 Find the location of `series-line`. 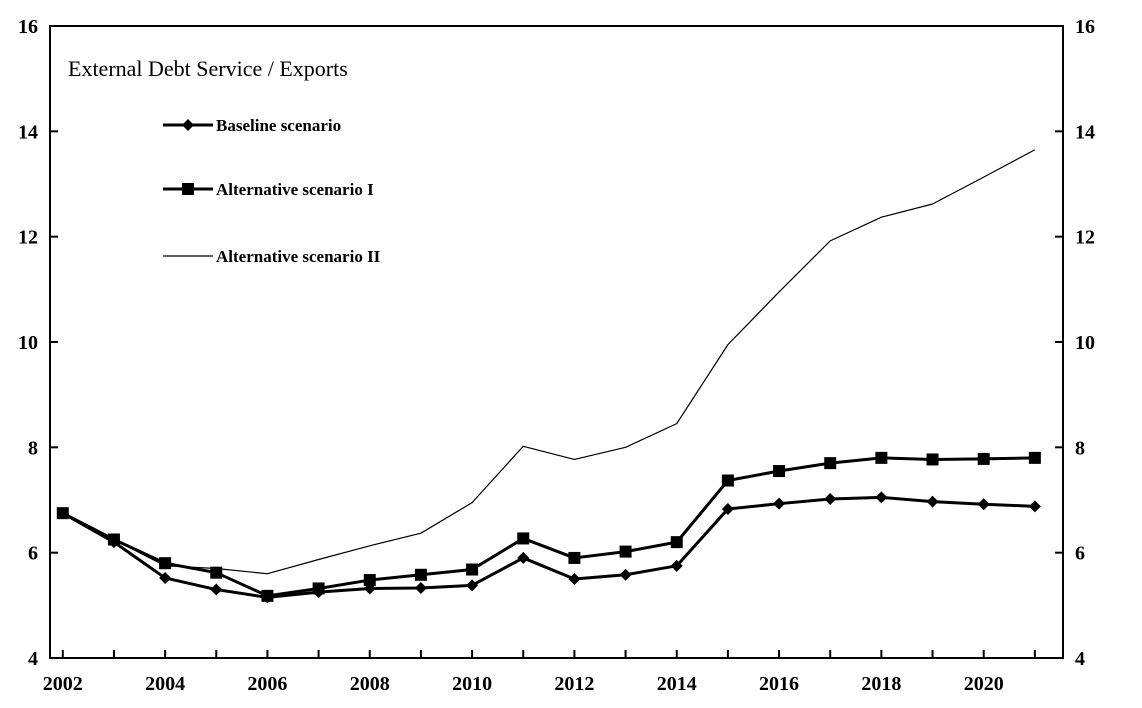

series-line is located at coordinates (548, 547).